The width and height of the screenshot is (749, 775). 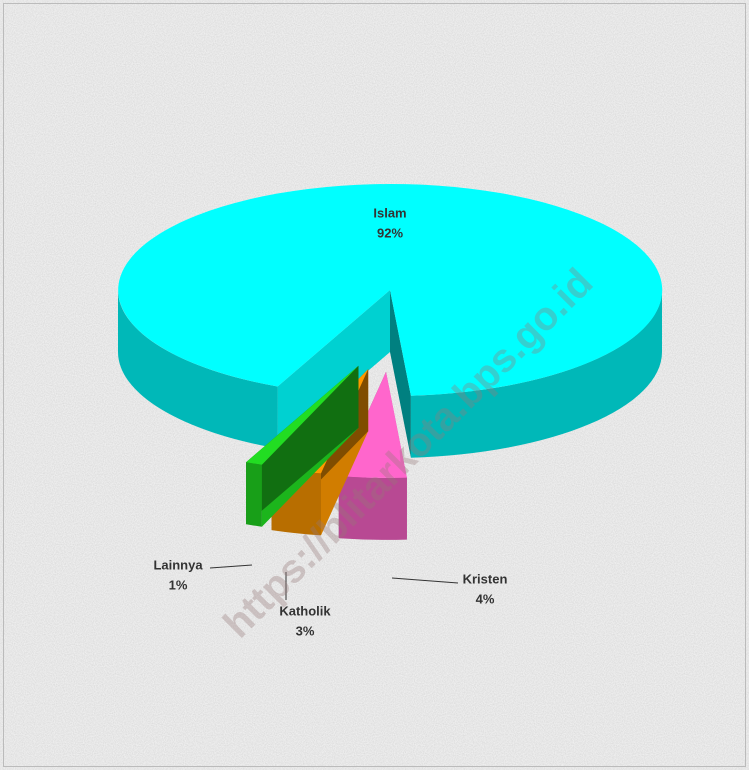 I want to click on data-label-name: Kristen, so click(x=485, y=578).